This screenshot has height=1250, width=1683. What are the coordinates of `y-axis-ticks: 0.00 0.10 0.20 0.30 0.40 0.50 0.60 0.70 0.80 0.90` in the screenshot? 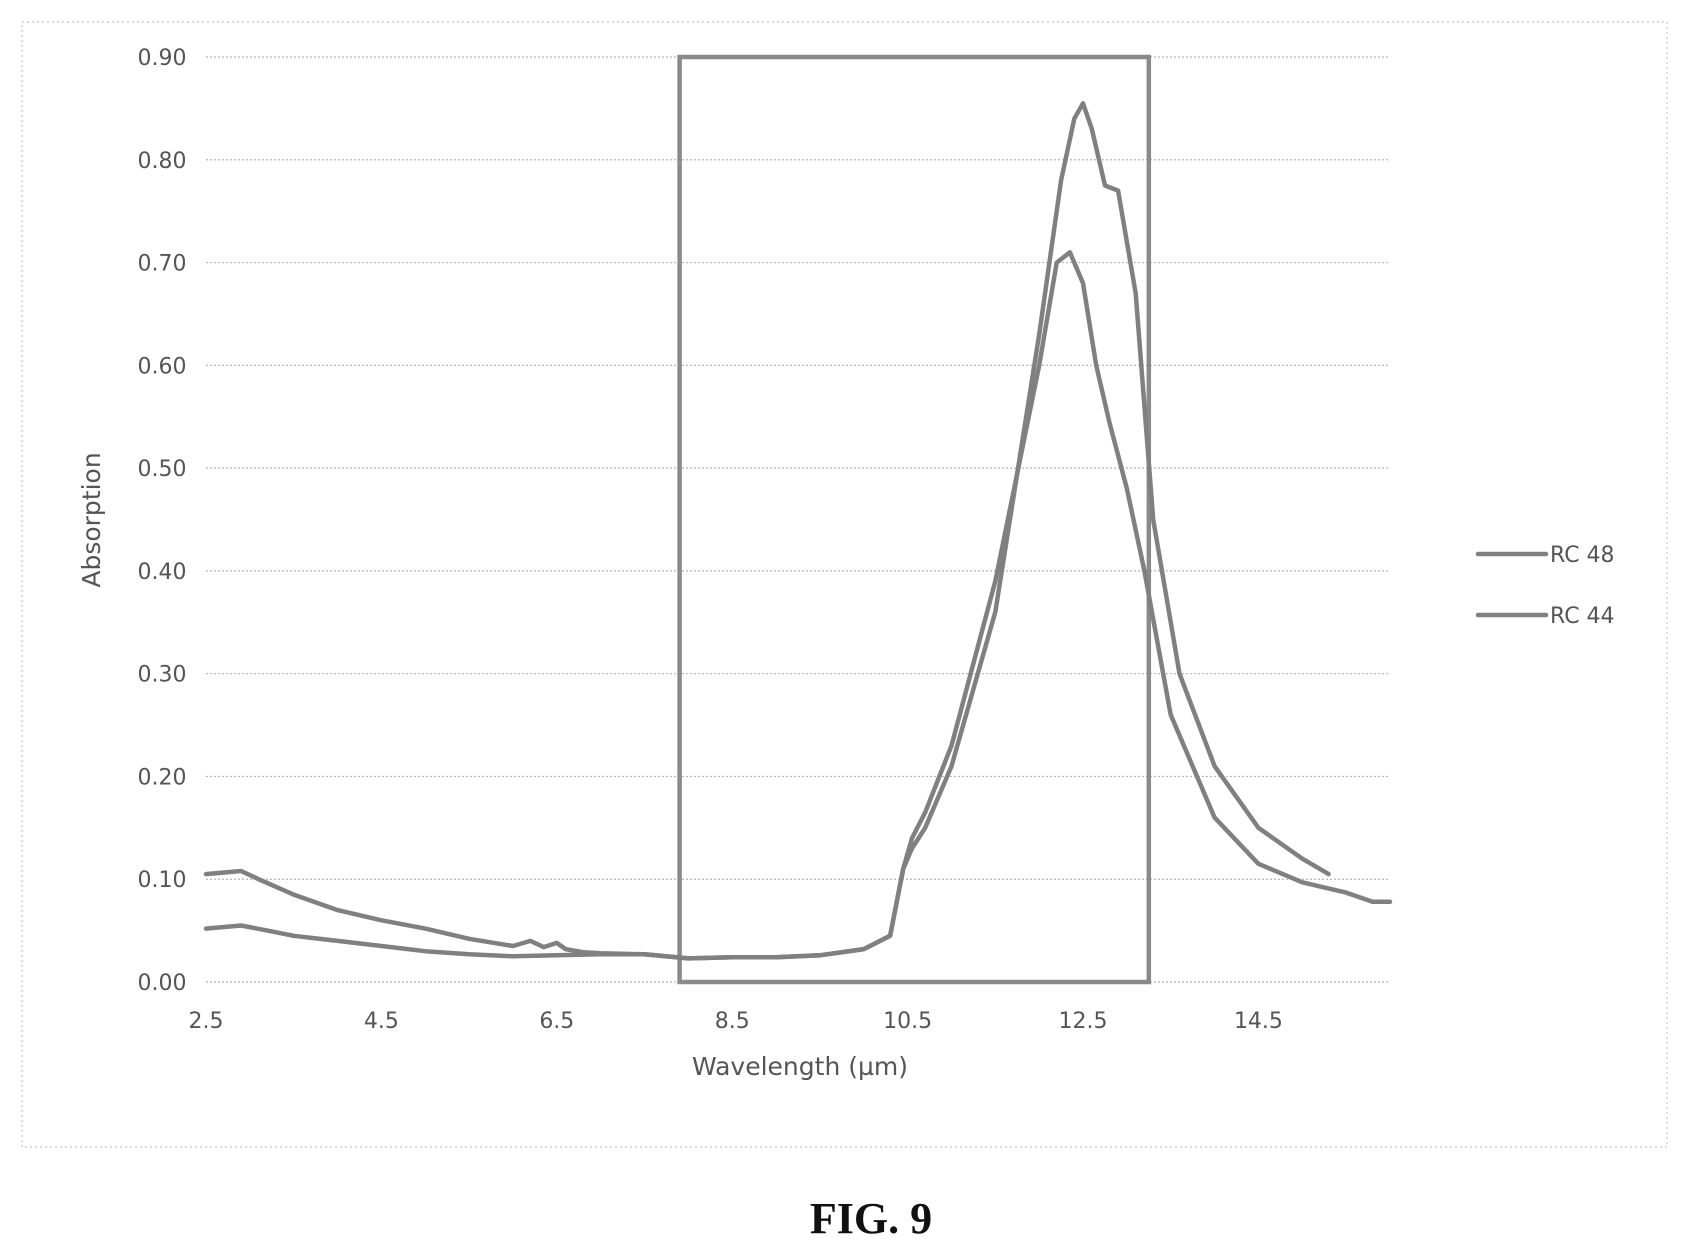 It's located at (162, 521).